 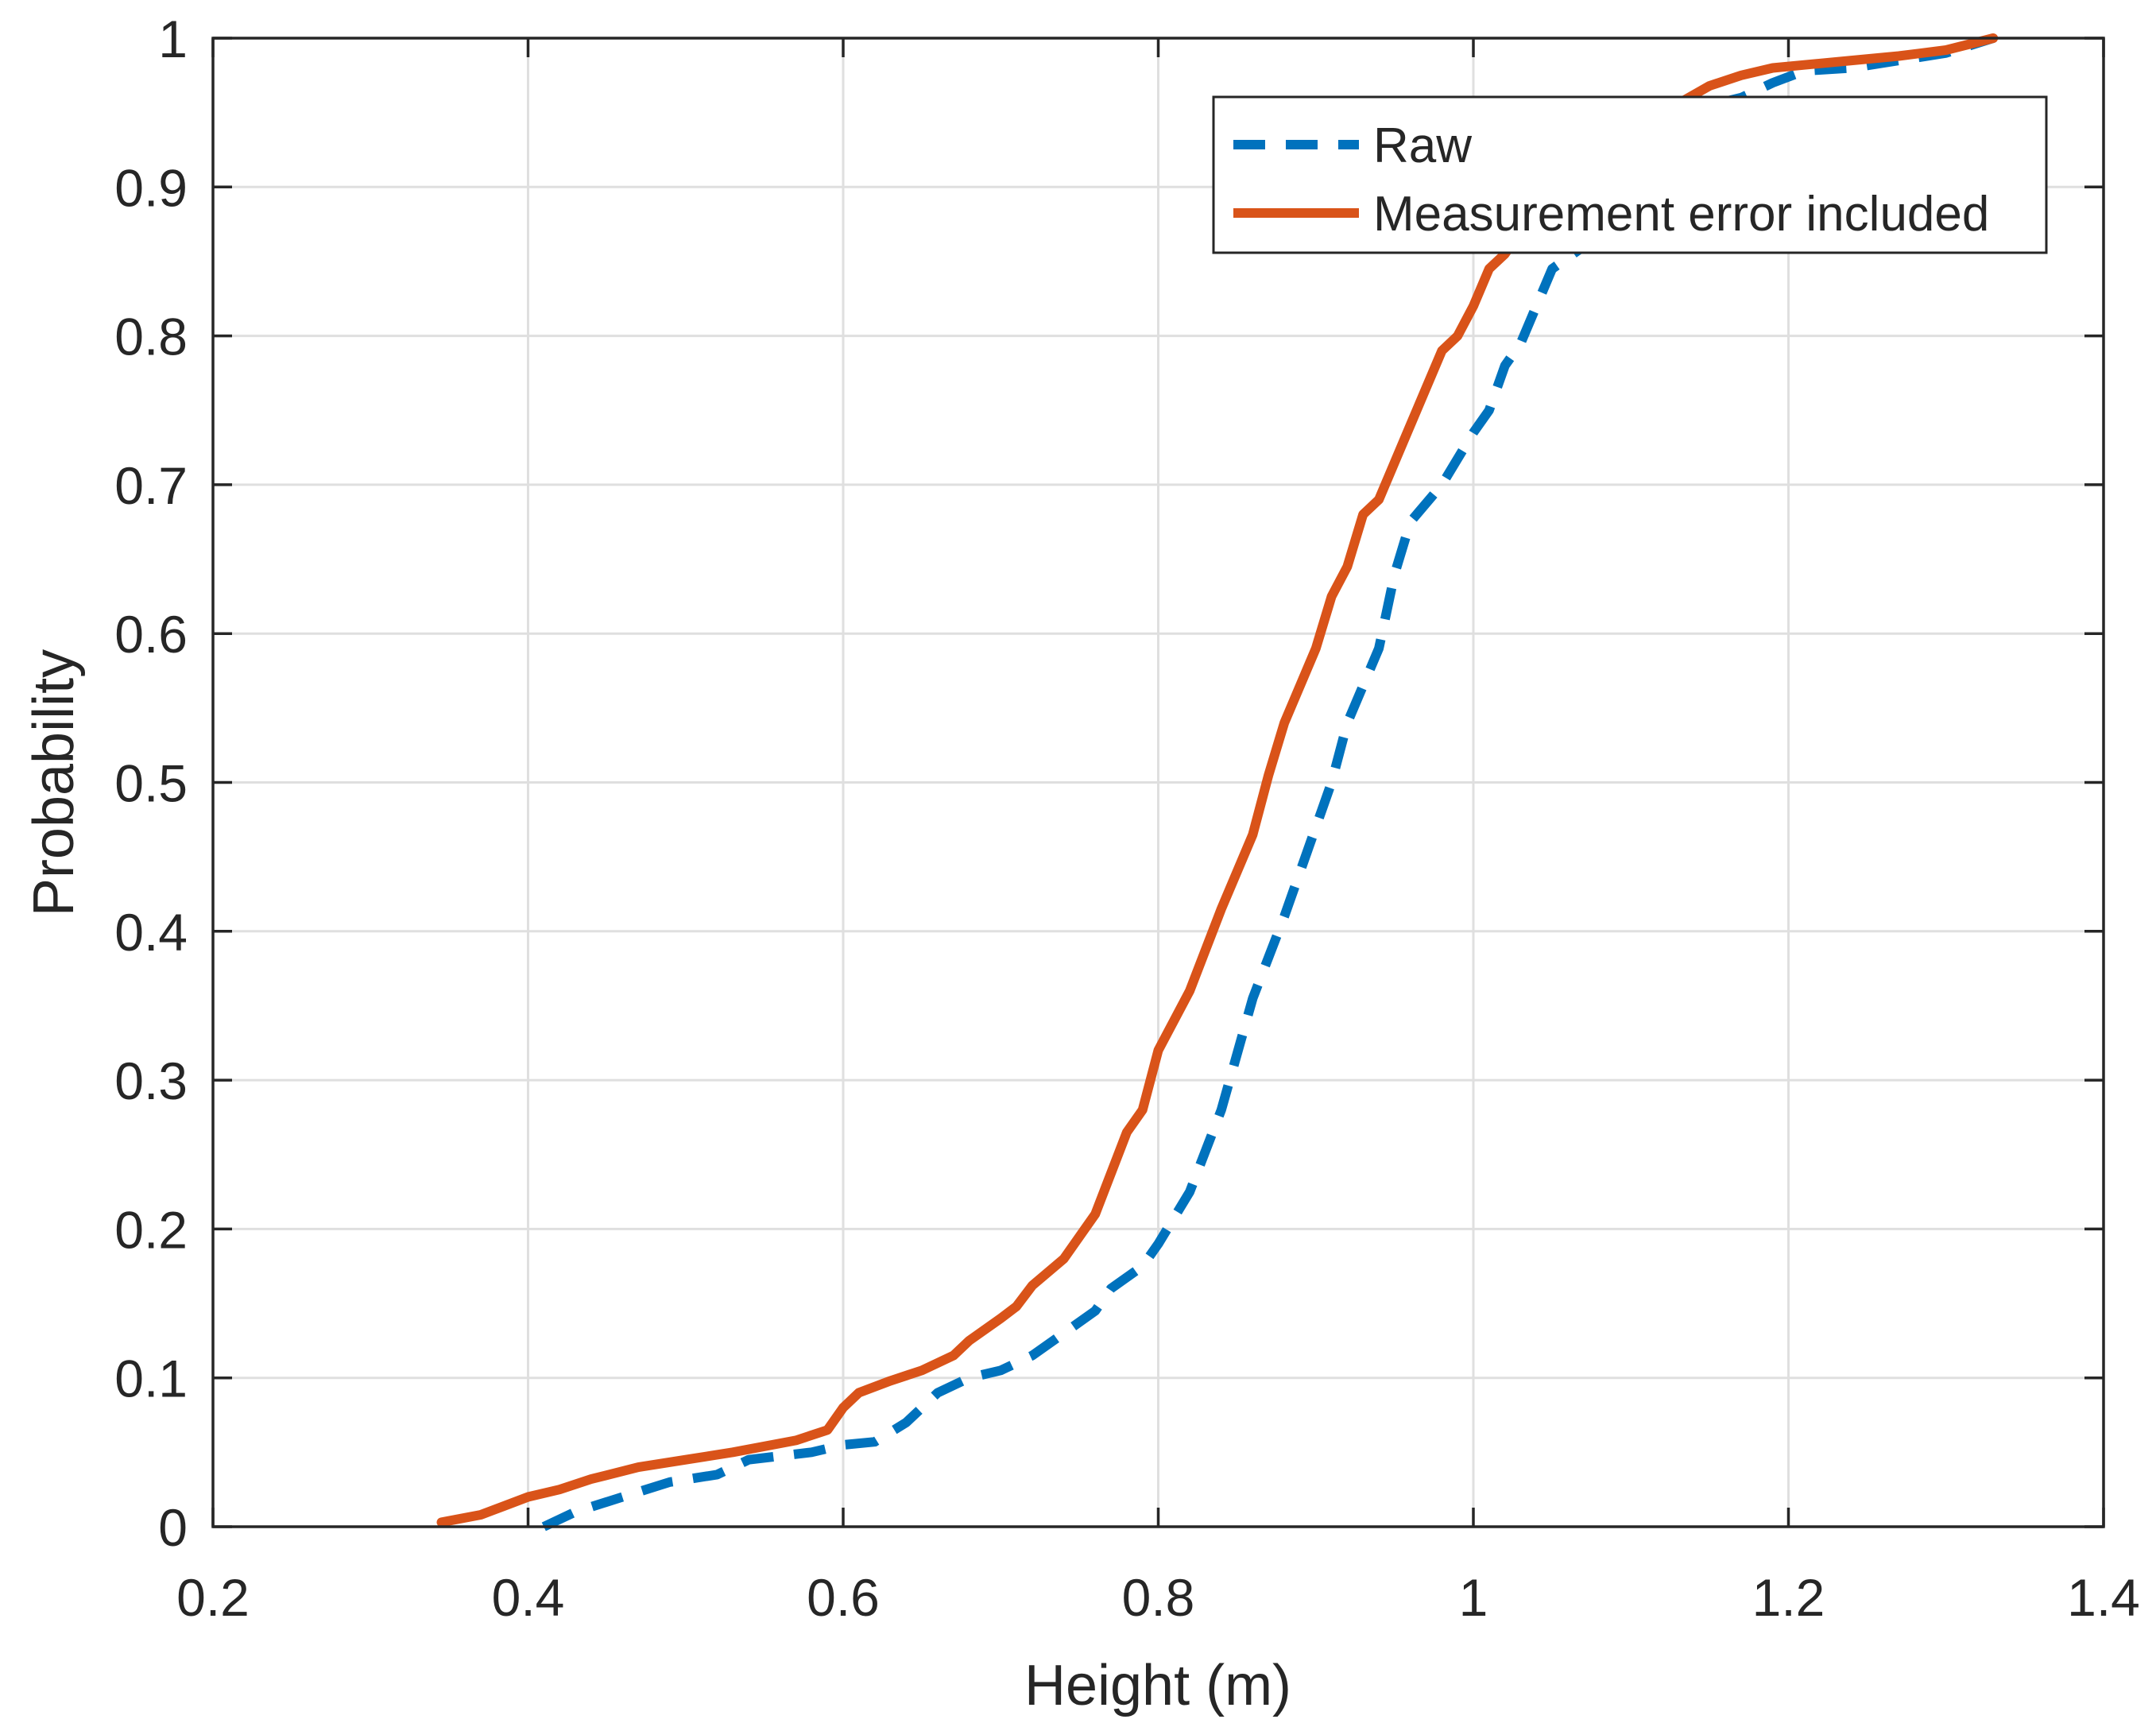 I want to click on y-axis-title: Probability, so click(x=54, y=782).